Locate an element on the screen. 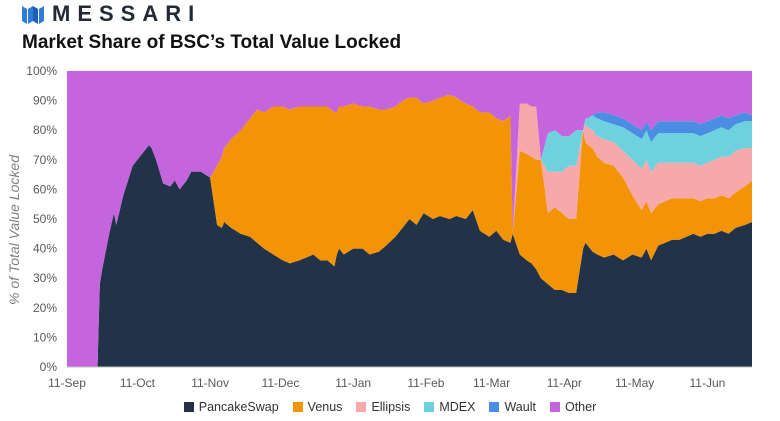  x-tick-label: 11-Oct is located at coordinates (138, 383).